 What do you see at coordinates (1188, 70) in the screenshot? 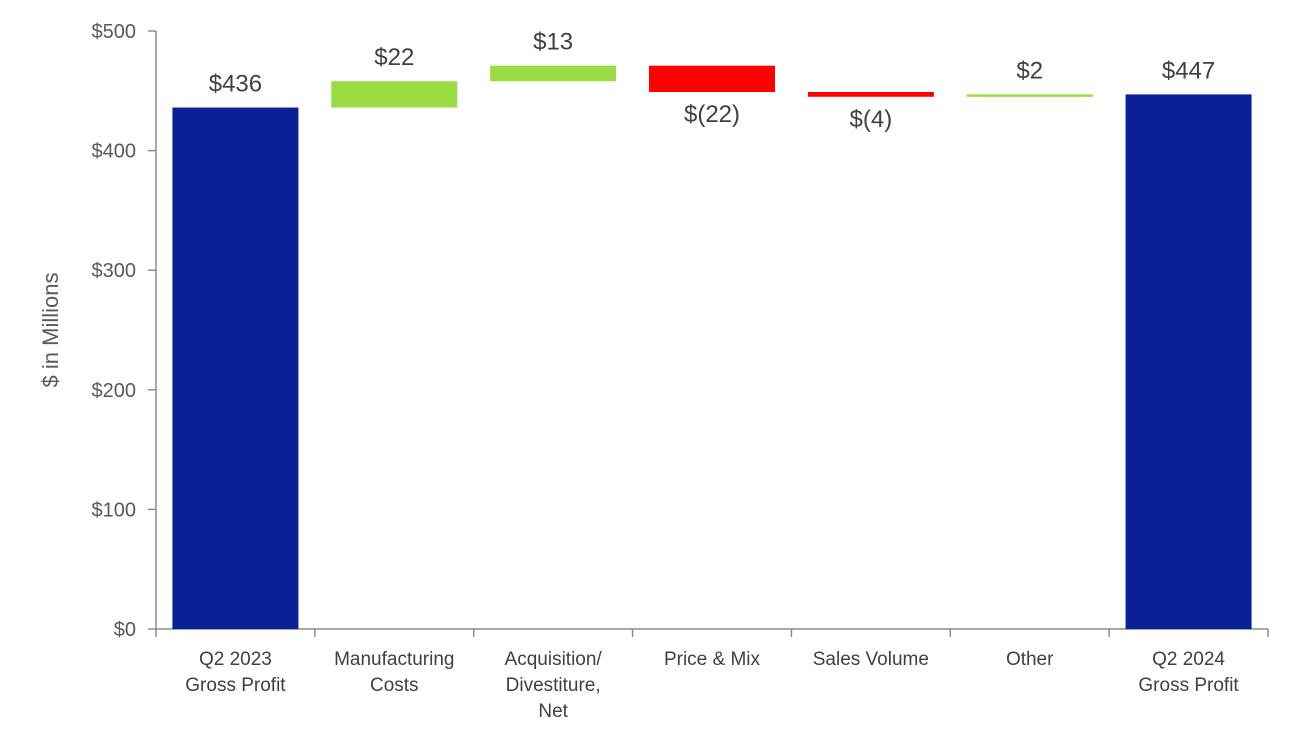
I see `bar-value-label: $447` at bounding box center [1188, 70].